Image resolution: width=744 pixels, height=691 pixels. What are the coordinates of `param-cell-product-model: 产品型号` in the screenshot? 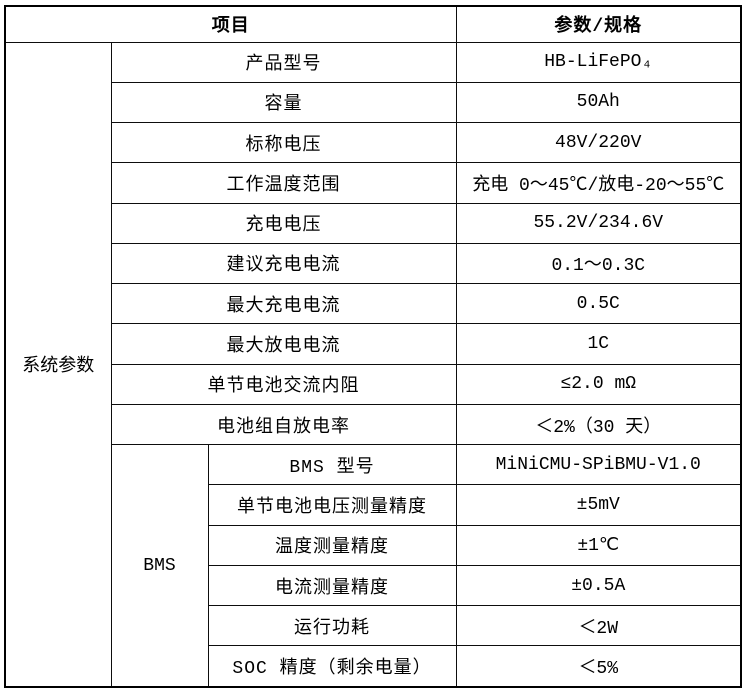 It's located at (283, 62).